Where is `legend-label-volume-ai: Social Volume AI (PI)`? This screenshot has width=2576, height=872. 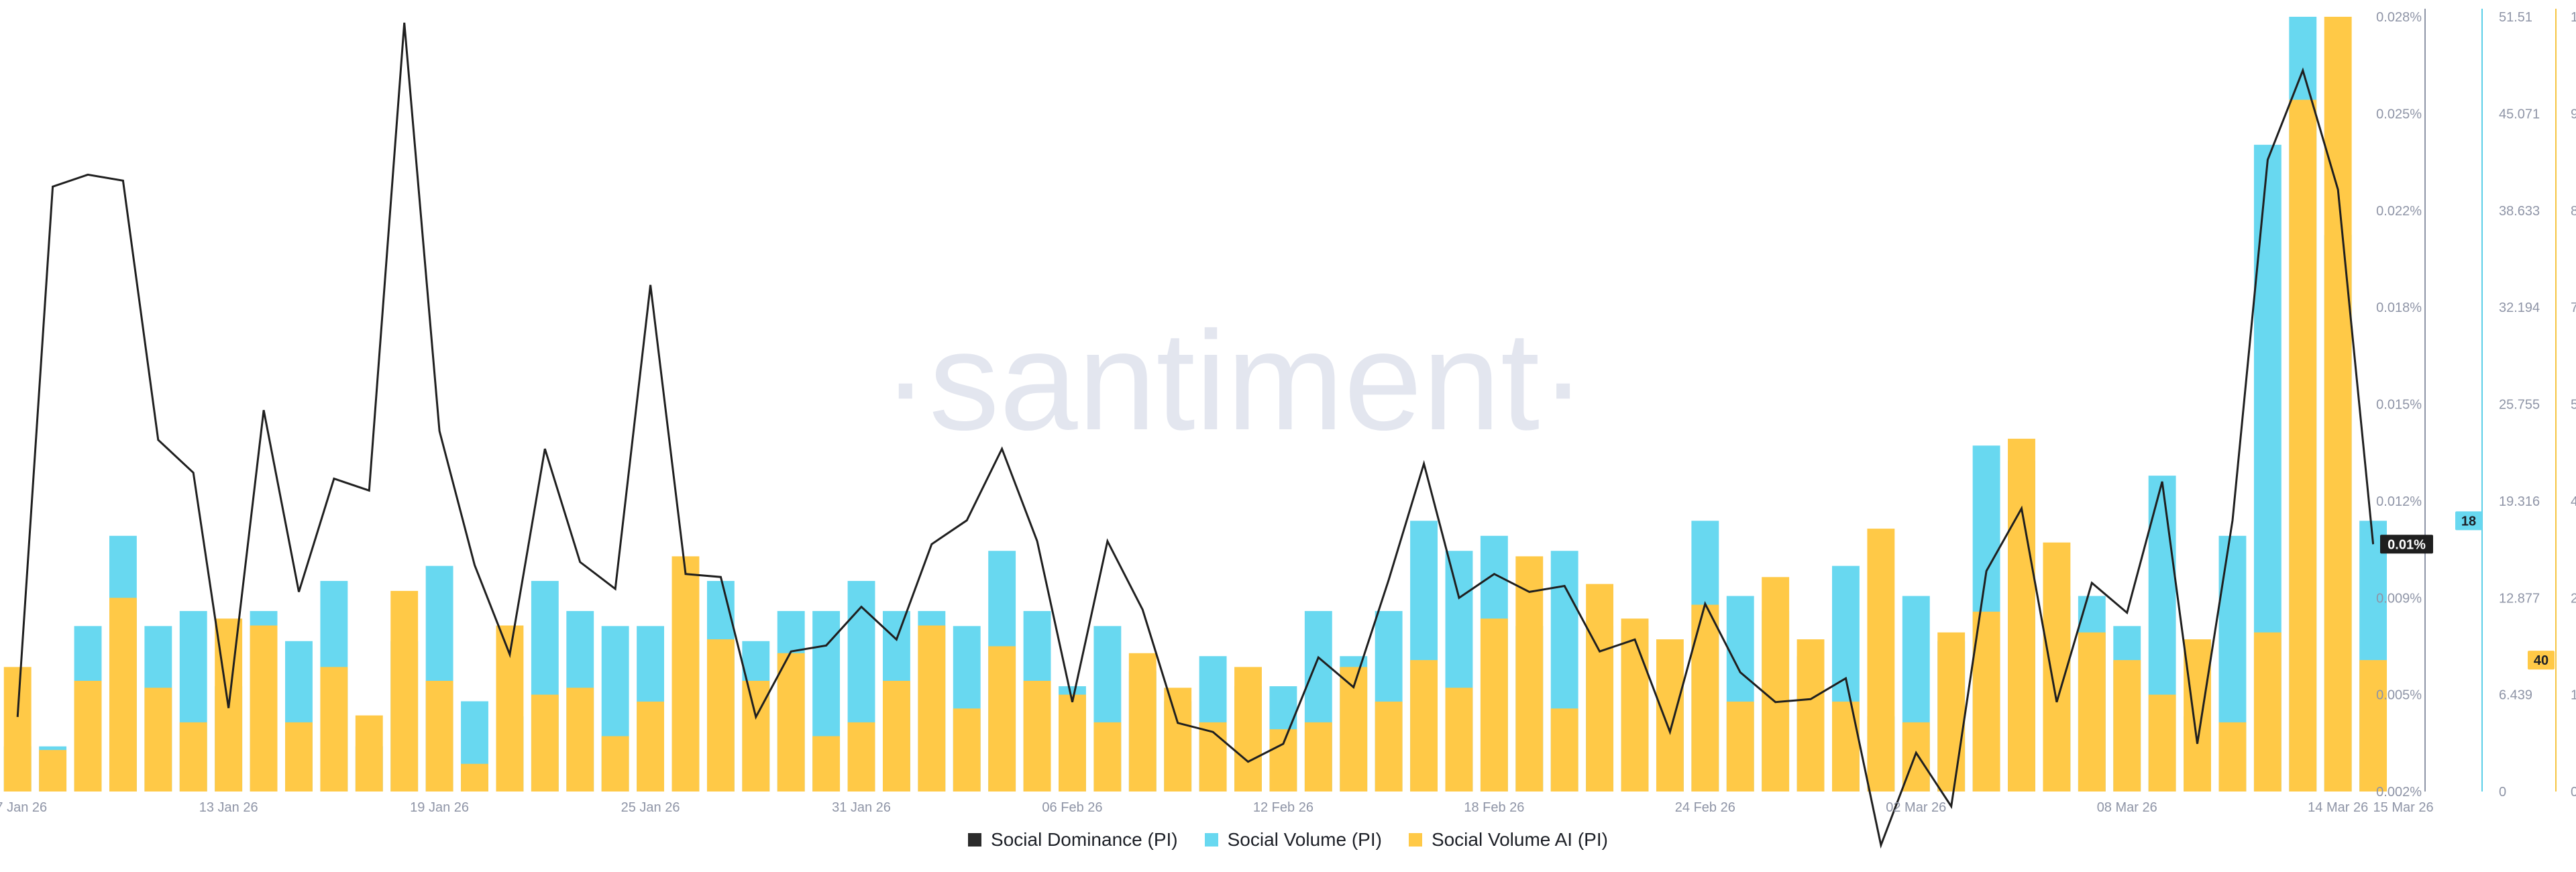
legend-label-volume-ai: Social Volume AI (PI) is located at coordinates (1519, 839).